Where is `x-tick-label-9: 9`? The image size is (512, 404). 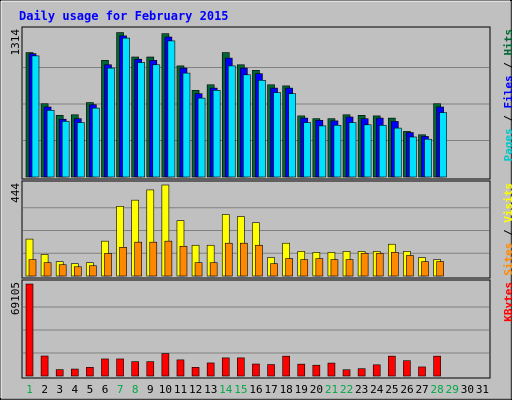
x-tick-label-9: 9 is located at coordinates (150, 389).